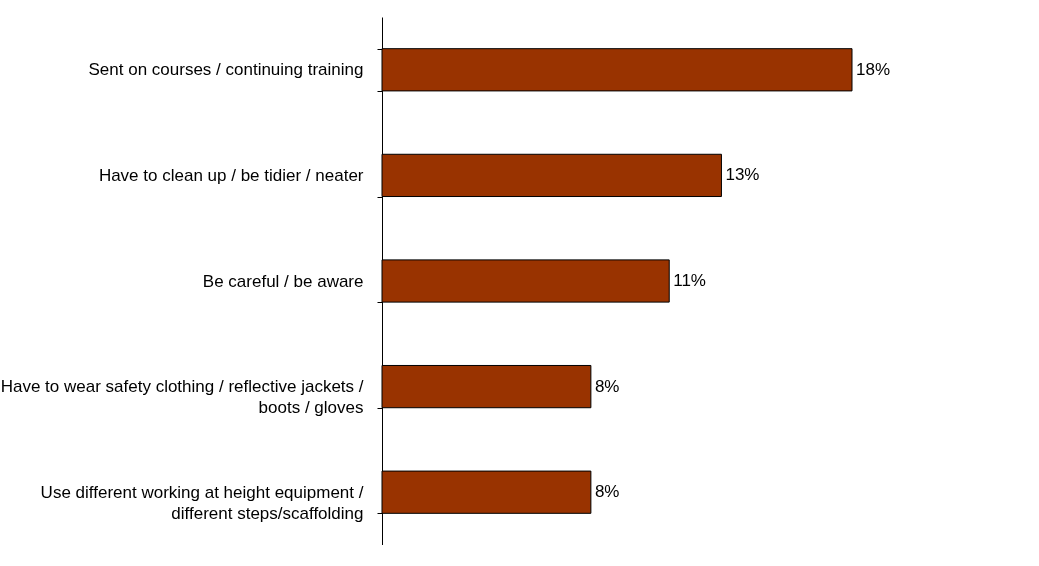 Image resolution: width=1039 pixels, height=566 pixels. Describe the element at coordinates (283, 281) in the screenshot. I see `y-tick-label: Be careful / be aware` at that location.